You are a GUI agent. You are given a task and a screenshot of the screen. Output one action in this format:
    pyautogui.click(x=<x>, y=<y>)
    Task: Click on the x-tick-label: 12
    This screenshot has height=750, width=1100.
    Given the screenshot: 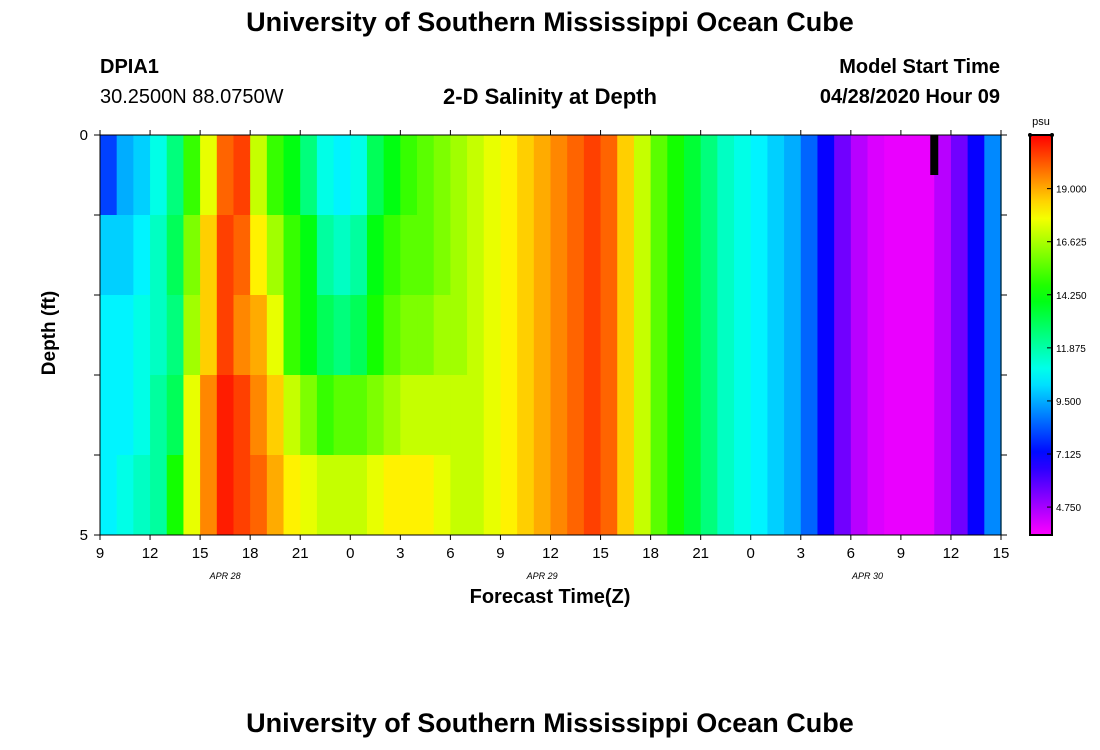 What is the action you would take?
    pyautogui.click(x=951, y=553)
    